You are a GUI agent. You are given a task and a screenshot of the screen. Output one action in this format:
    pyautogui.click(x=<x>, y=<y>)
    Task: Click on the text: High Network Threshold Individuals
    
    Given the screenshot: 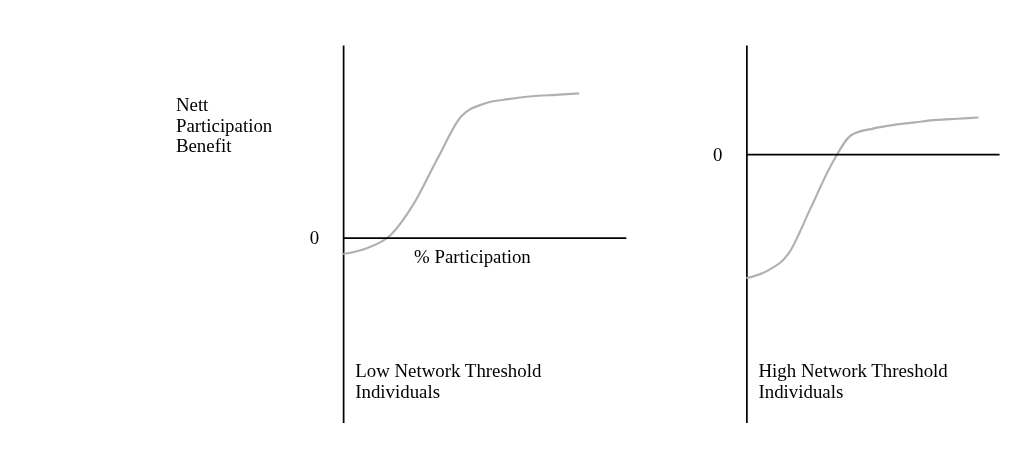 What is the action you would take?
    pyautogui.click(x=853, y=381)
    